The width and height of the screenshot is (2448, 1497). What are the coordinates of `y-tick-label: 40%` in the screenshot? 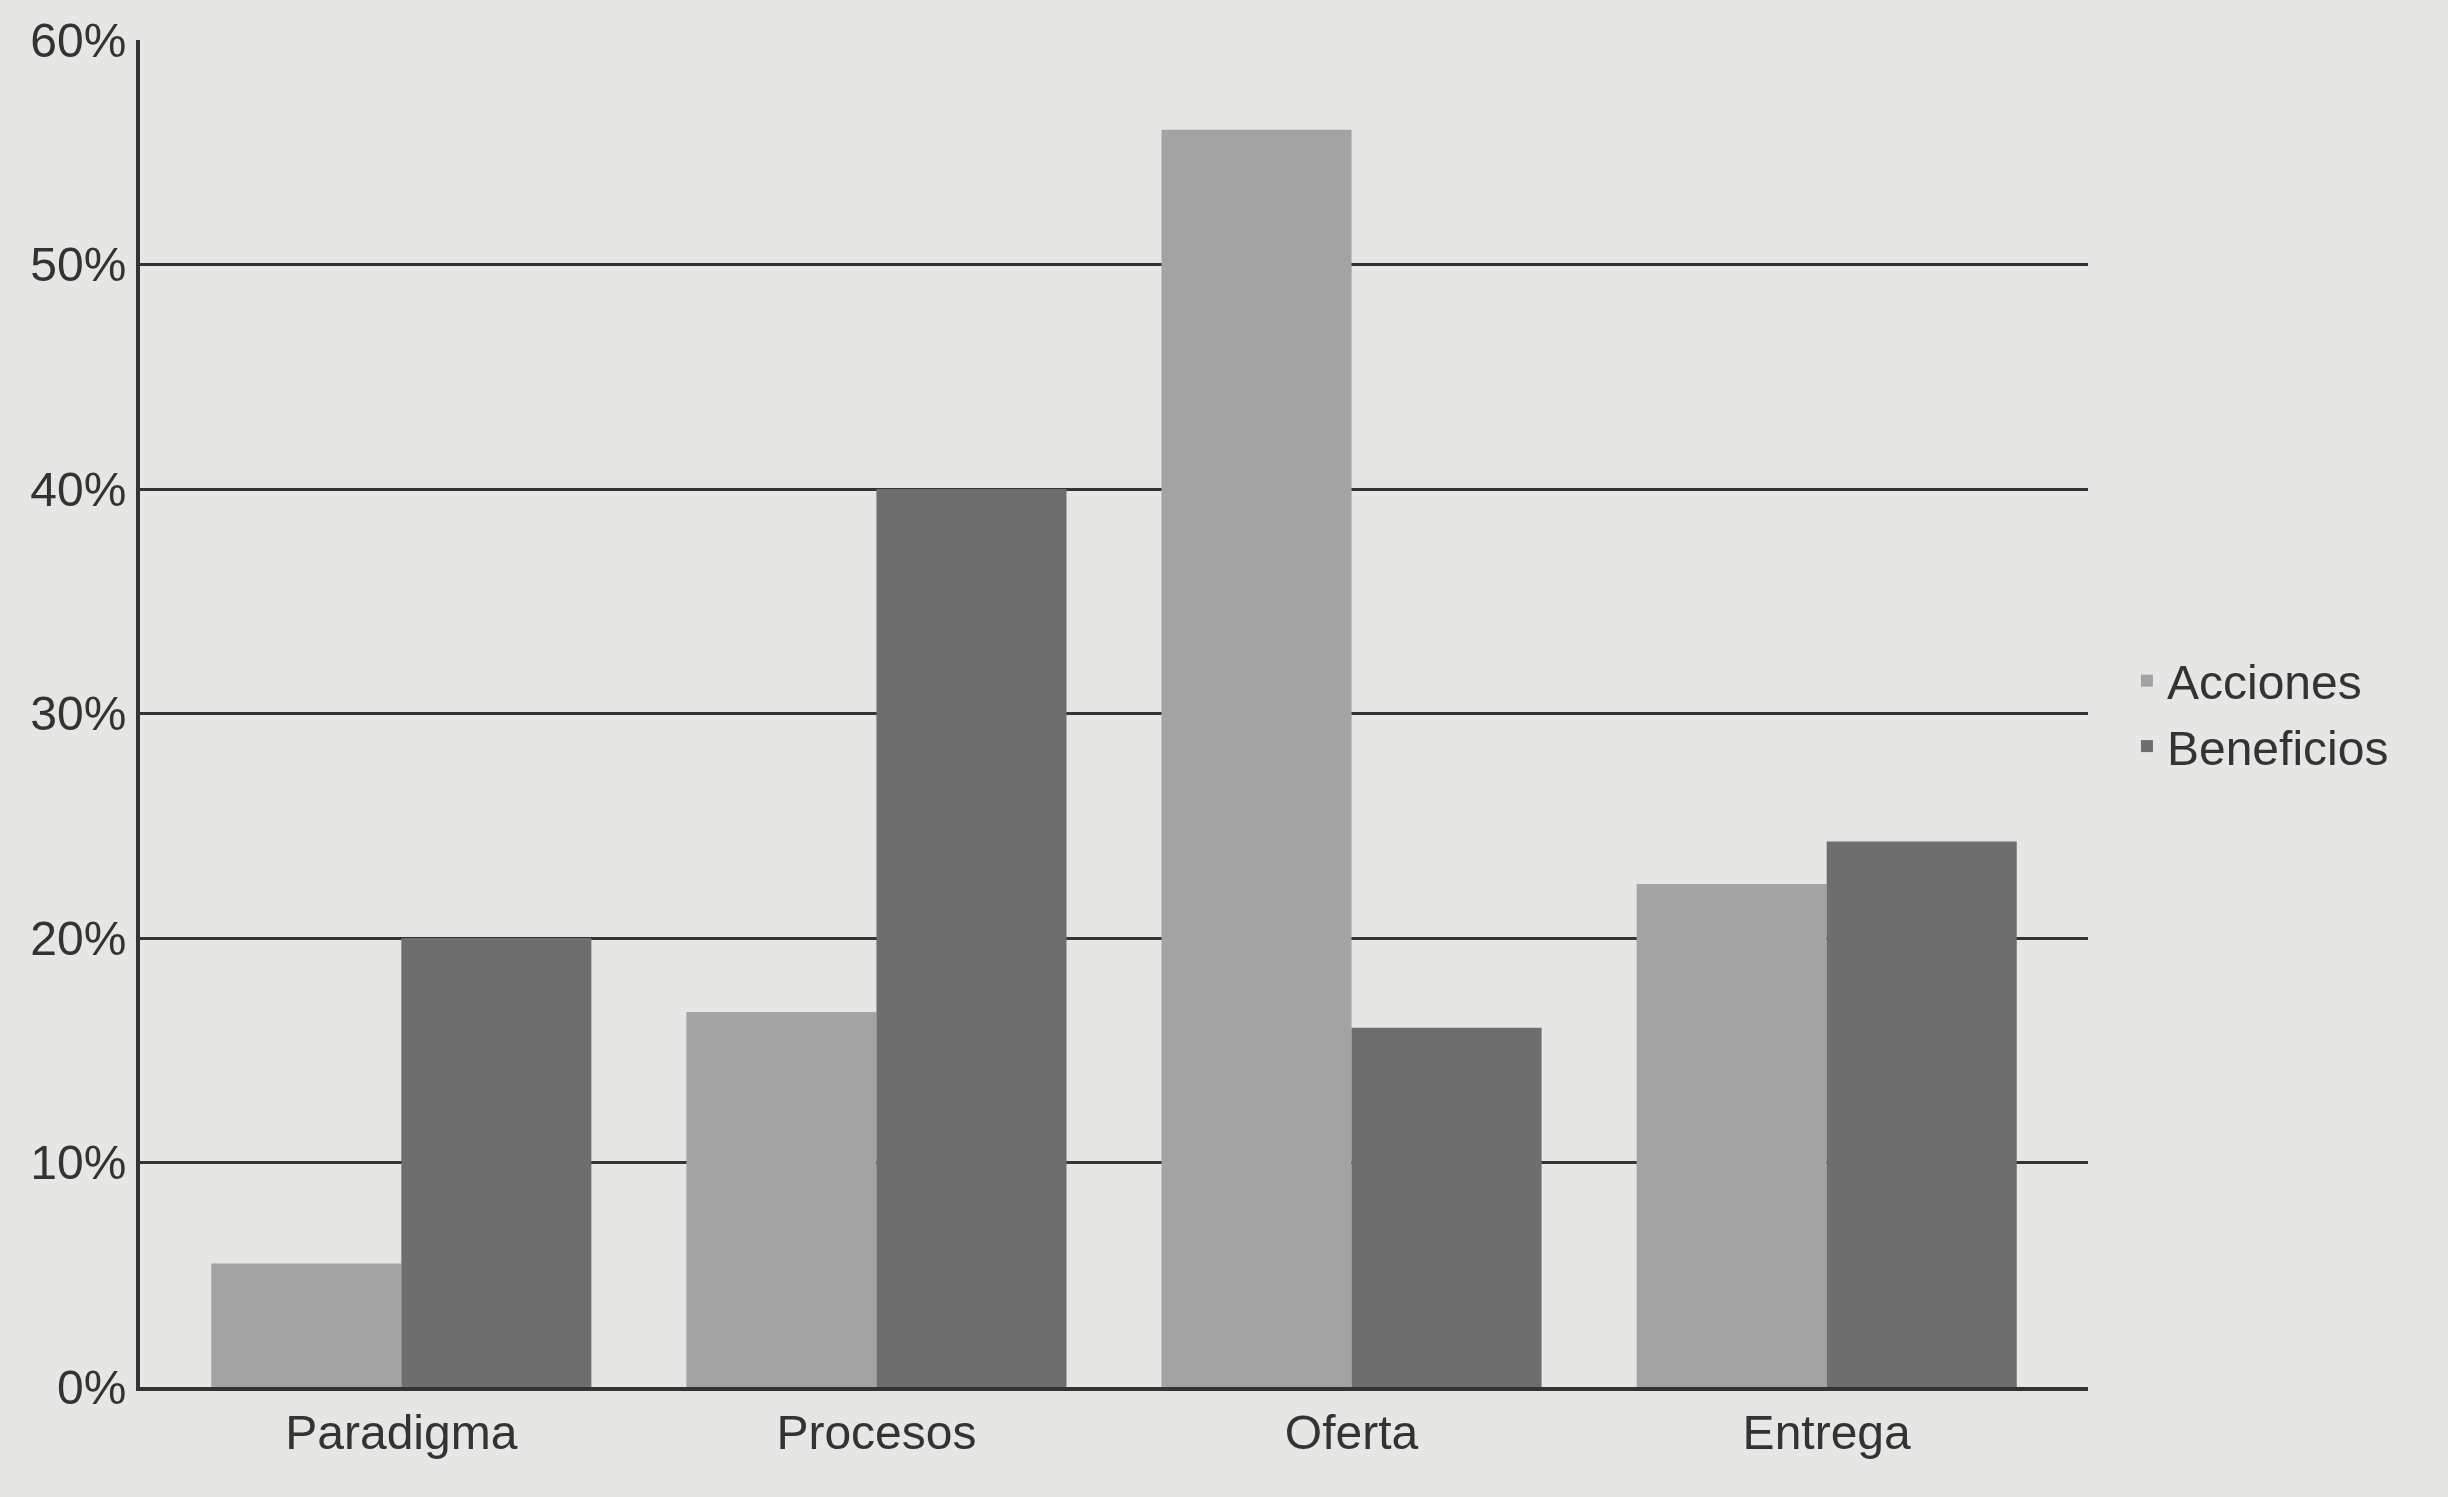 It's located at (78, 489).